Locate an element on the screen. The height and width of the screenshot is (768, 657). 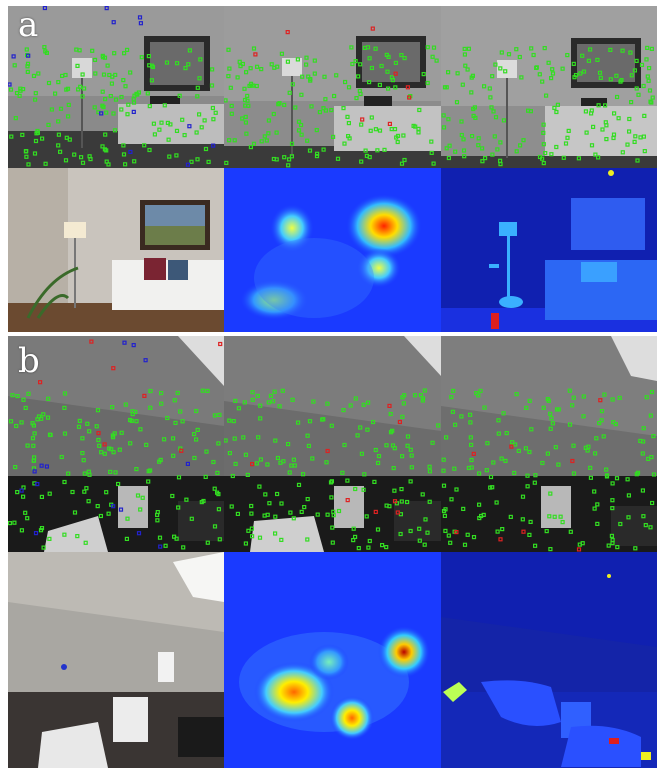
living-room-grayscale-image is located at coordinates (332, 87).